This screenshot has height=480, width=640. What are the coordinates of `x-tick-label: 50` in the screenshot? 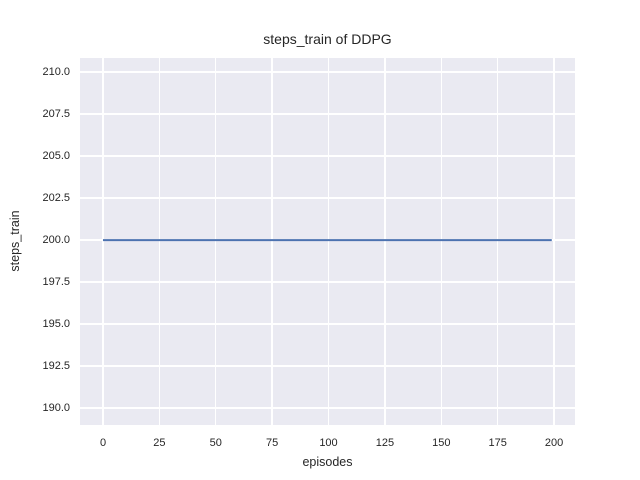 It's located at (215, 443).